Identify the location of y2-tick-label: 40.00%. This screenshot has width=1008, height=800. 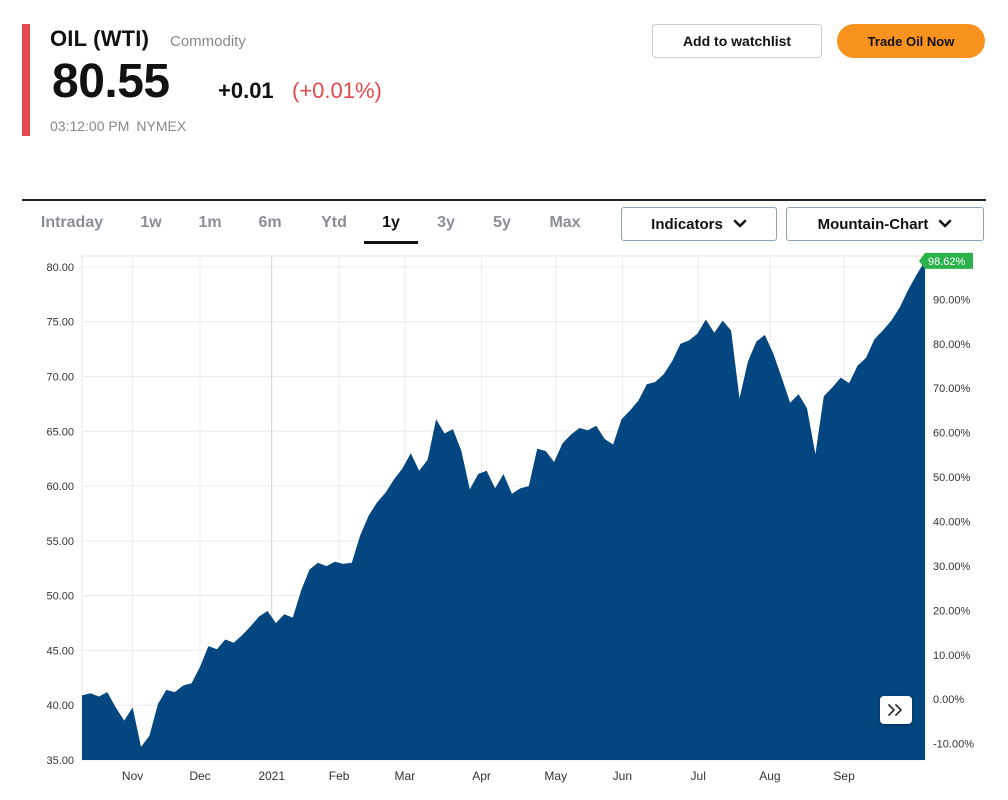
(952, 522).